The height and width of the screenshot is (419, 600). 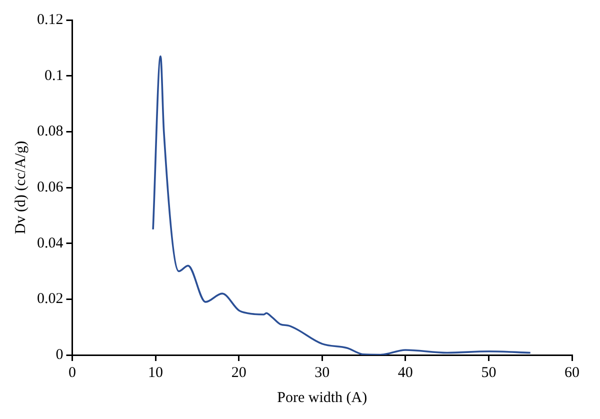 What do you see at coordinates (405, 372) in the screenshot?
I see `x-tick-label: 40` at bounding box center [405, 372].